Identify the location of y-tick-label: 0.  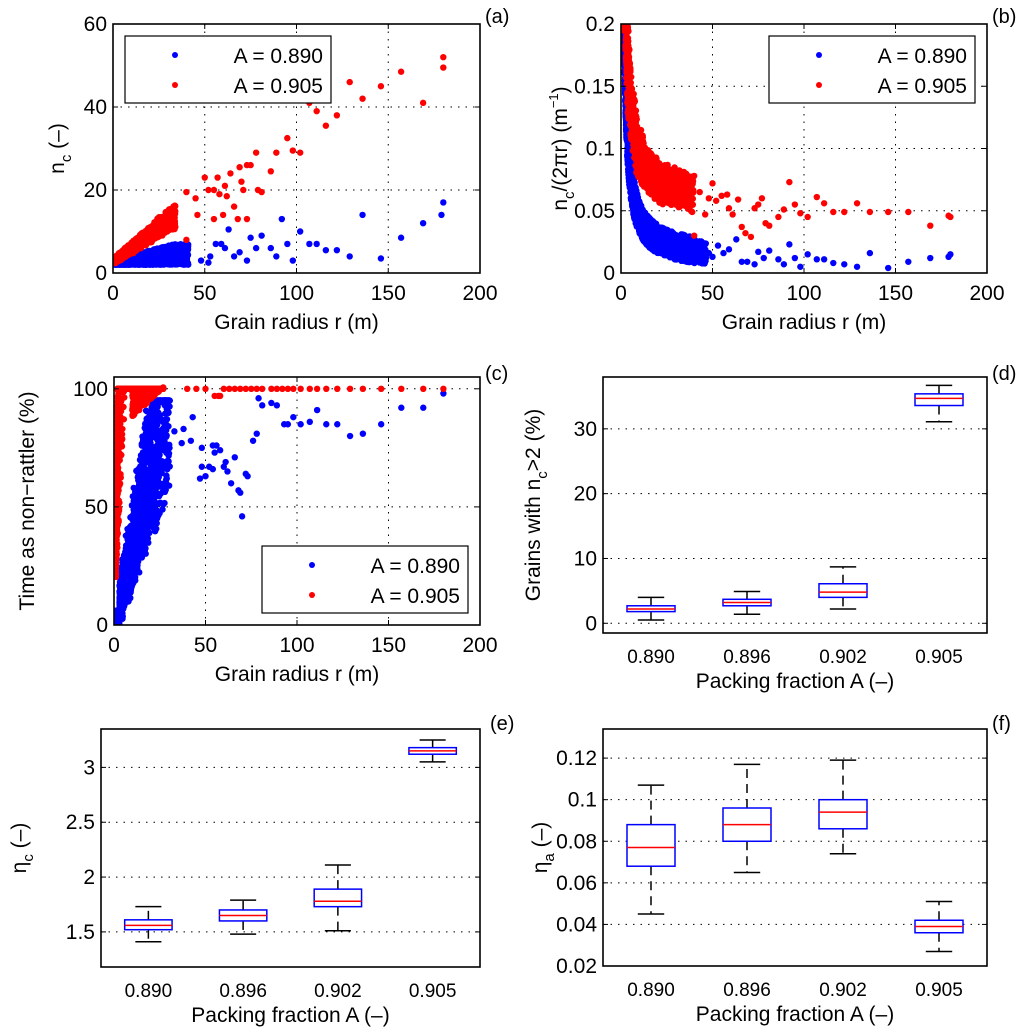
(101, 273).